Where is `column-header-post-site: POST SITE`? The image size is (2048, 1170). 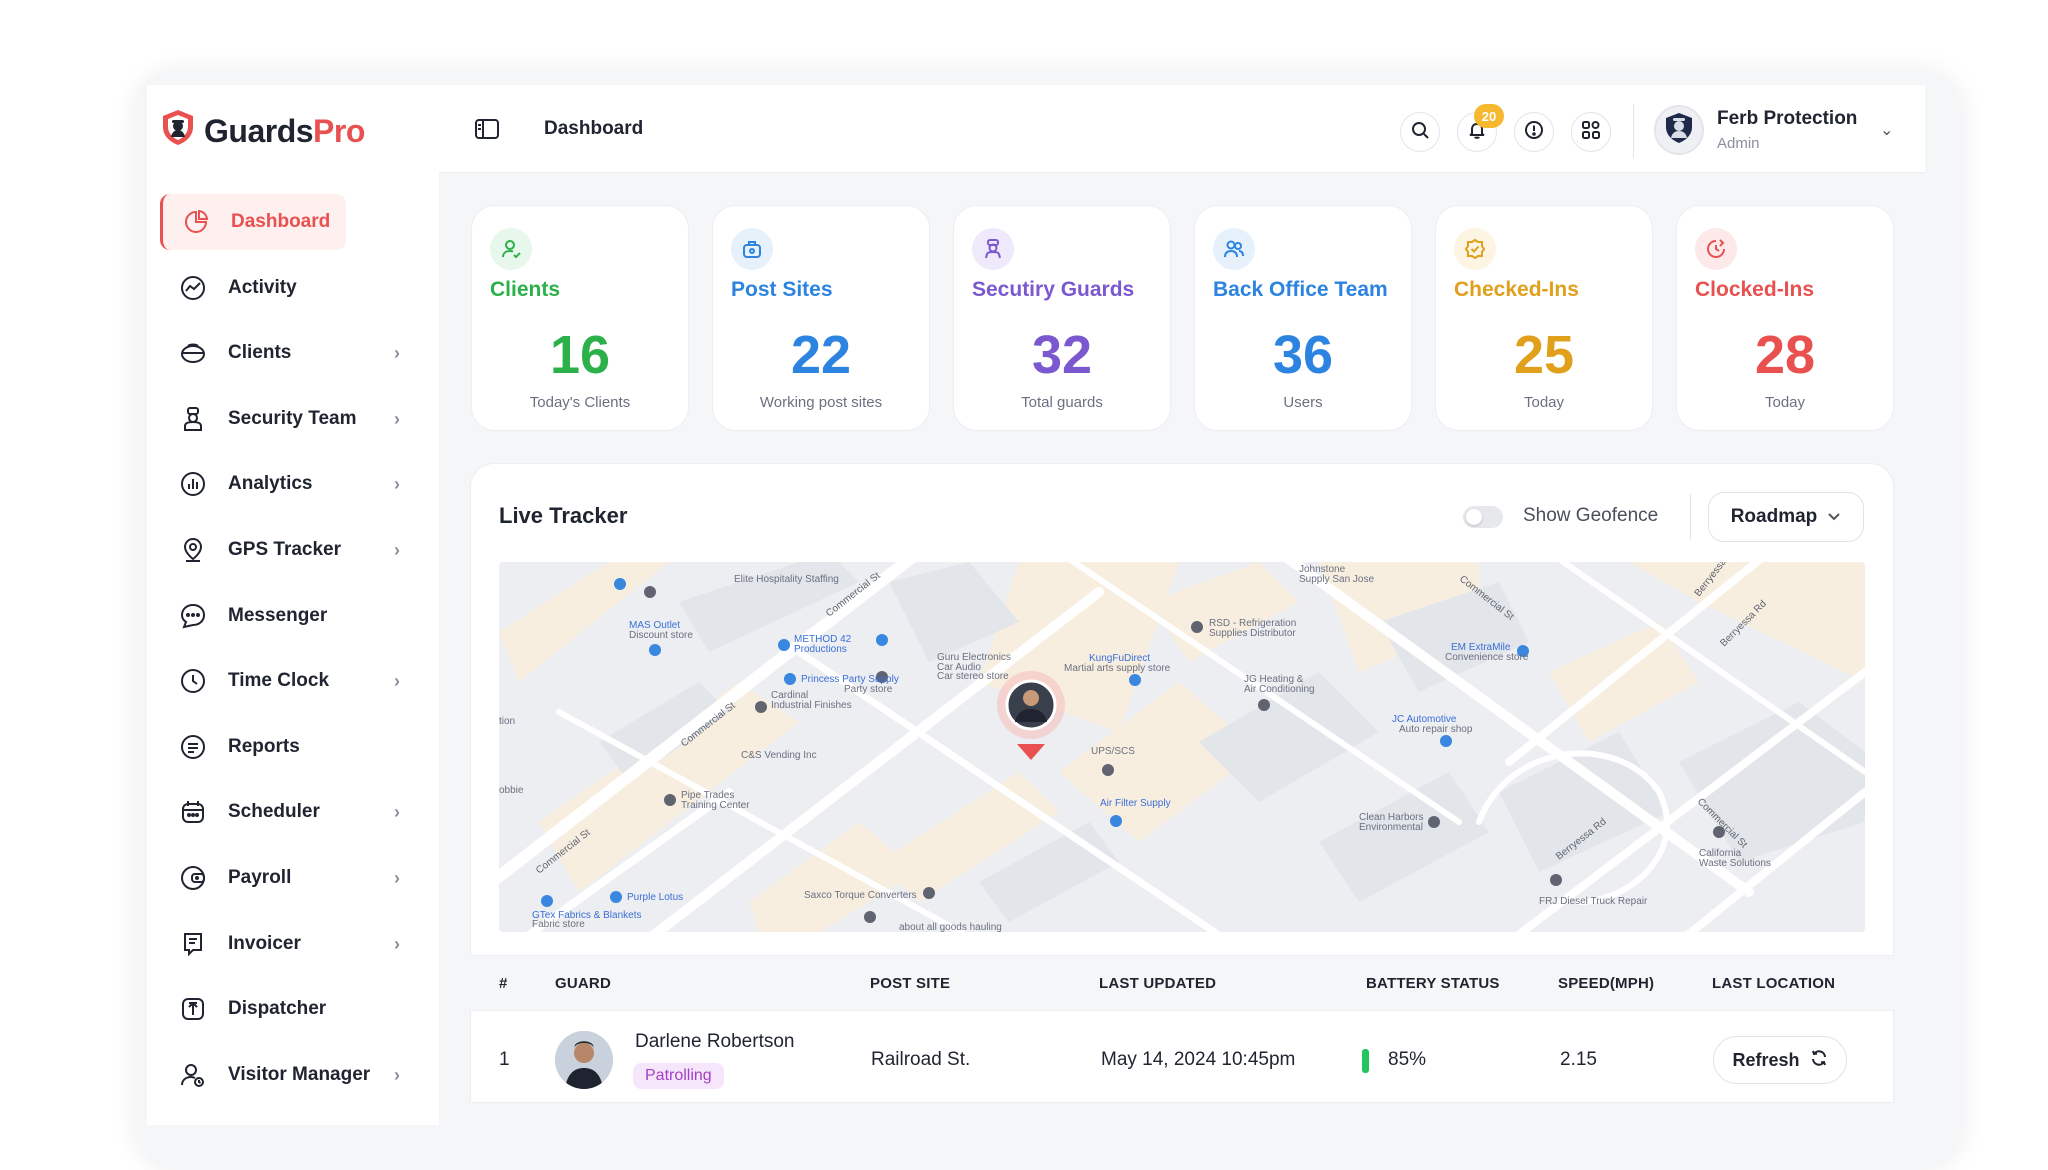 column-header-post-site: POST SITE is located at coordinates (910, 983).